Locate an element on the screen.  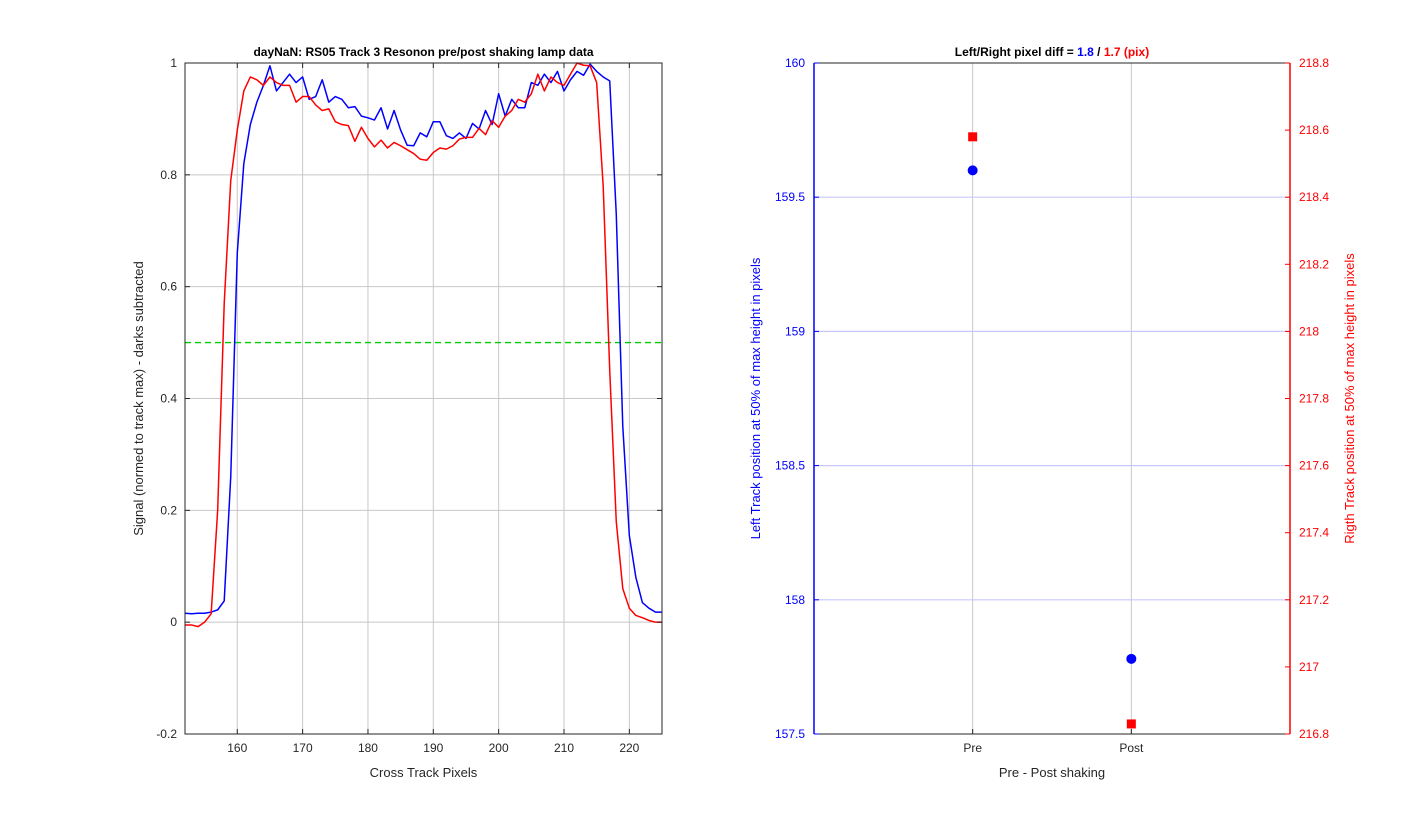
y-tick-label: 0 is located at coordinates (173, 622).